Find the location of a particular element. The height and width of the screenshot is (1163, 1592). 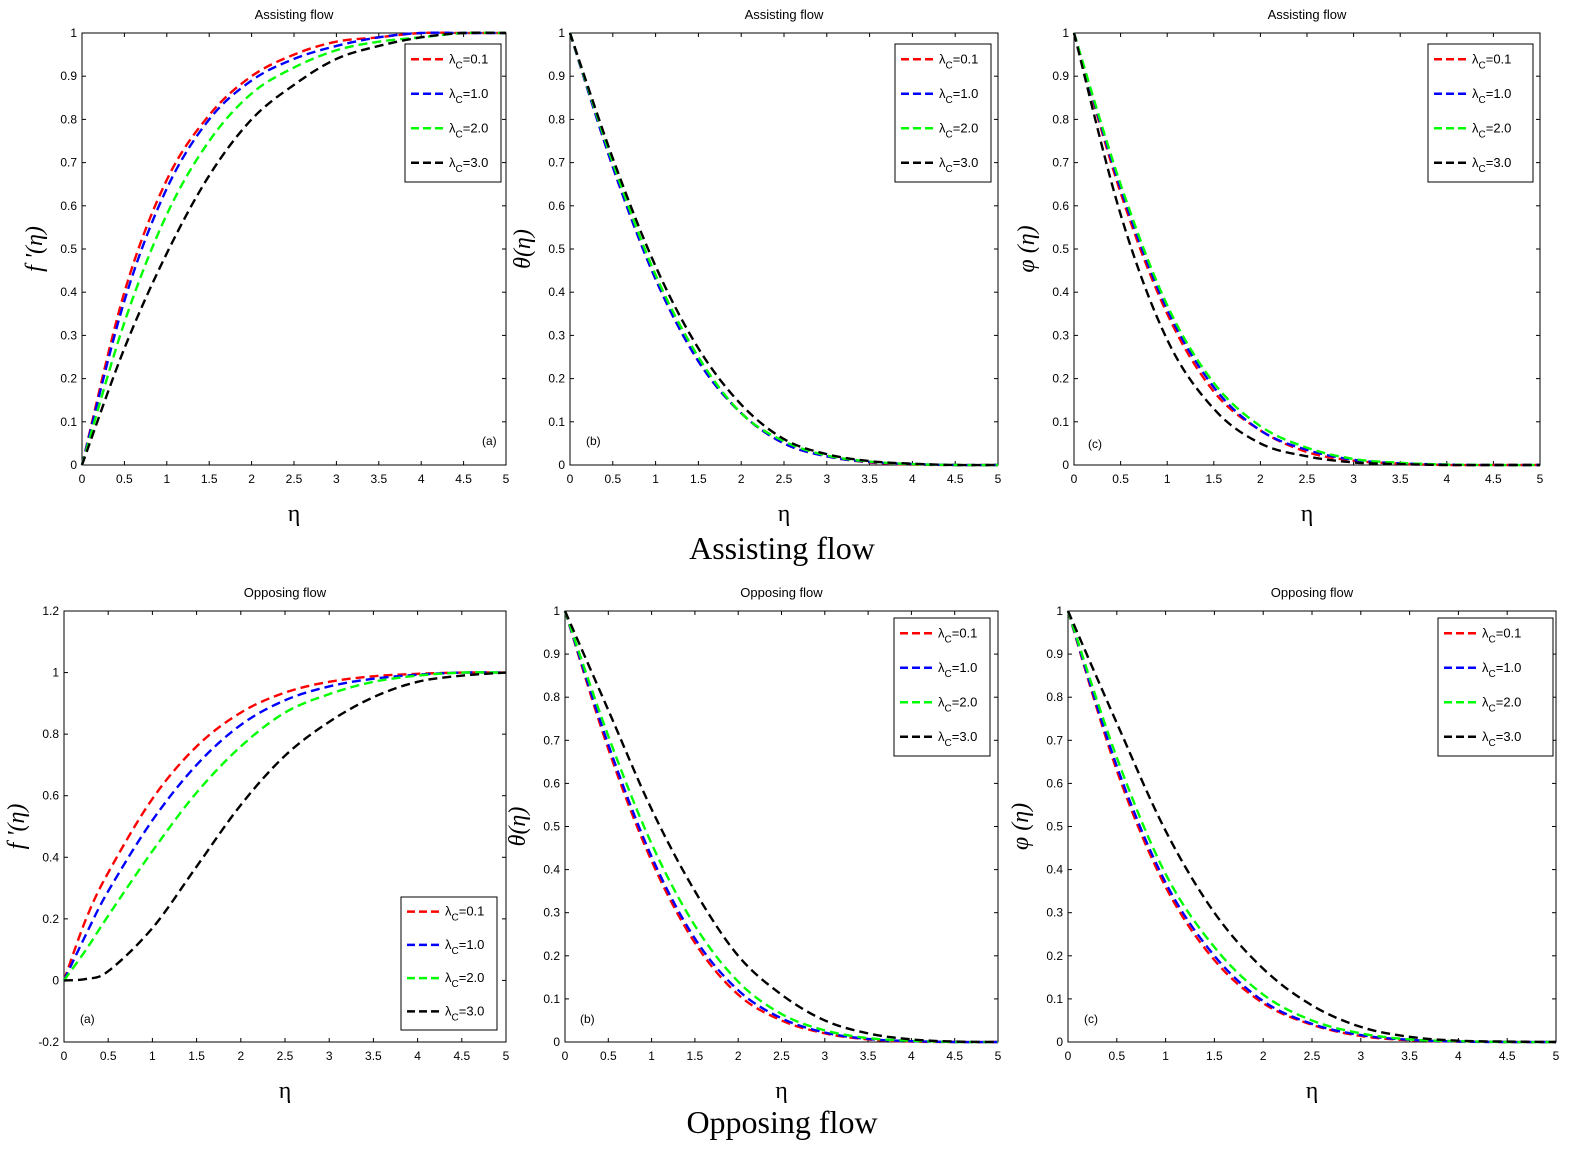

y-tick-label: 1.2 is located at coordinates (50, 611).